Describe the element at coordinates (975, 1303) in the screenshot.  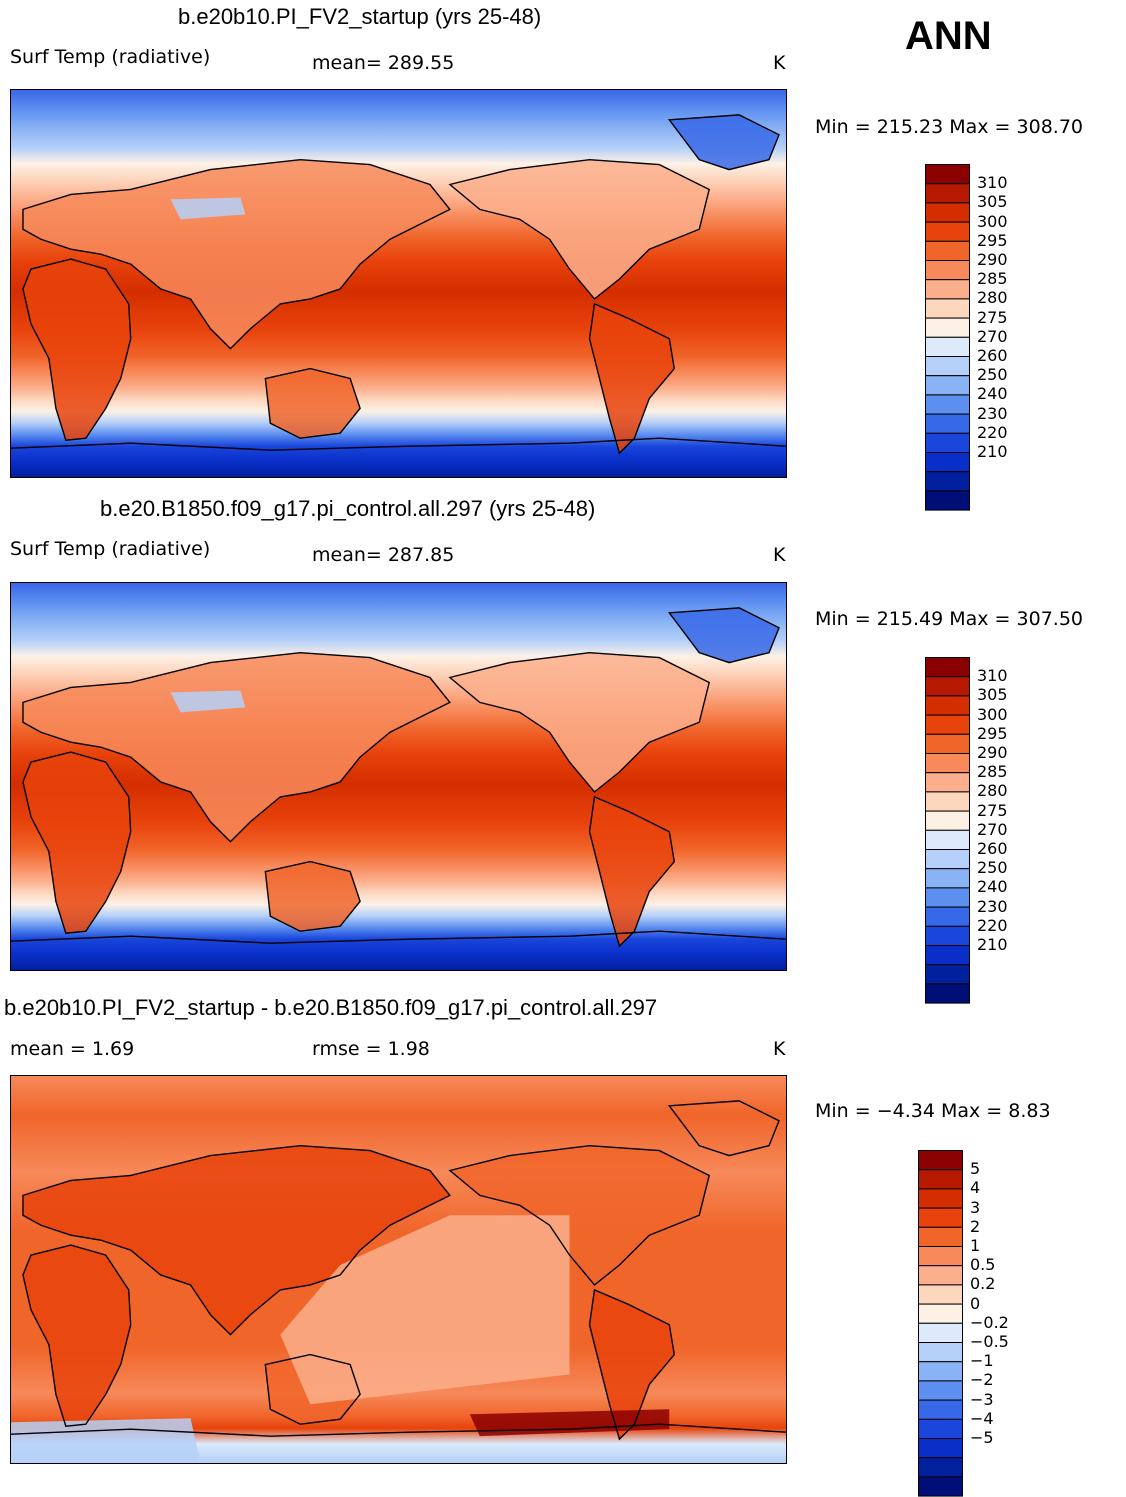
I see `colorbar-tick-label: 0` at that location.